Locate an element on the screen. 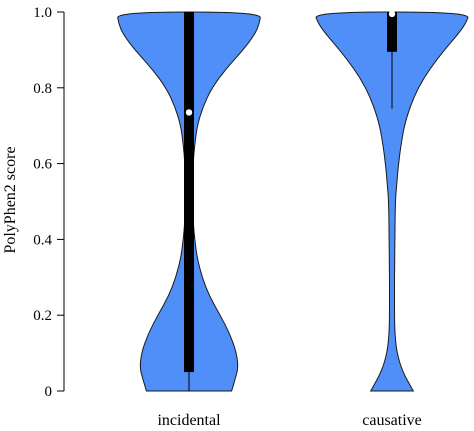 The width and height of the screenshot is (474, 431). y-axis-title: PolyPhen2 score is located at coordinates (10, 199).